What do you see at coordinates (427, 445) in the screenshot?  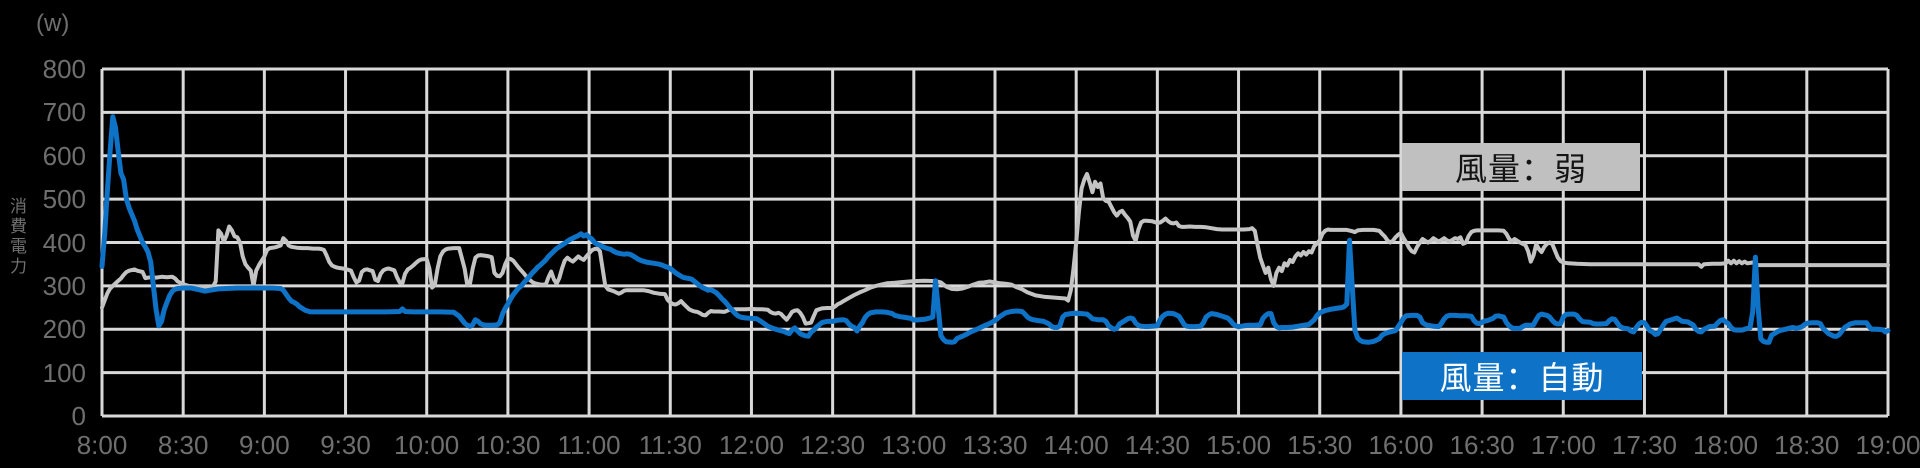 I see `x-tick-label: 10:00` at bounding box center [427, 445].